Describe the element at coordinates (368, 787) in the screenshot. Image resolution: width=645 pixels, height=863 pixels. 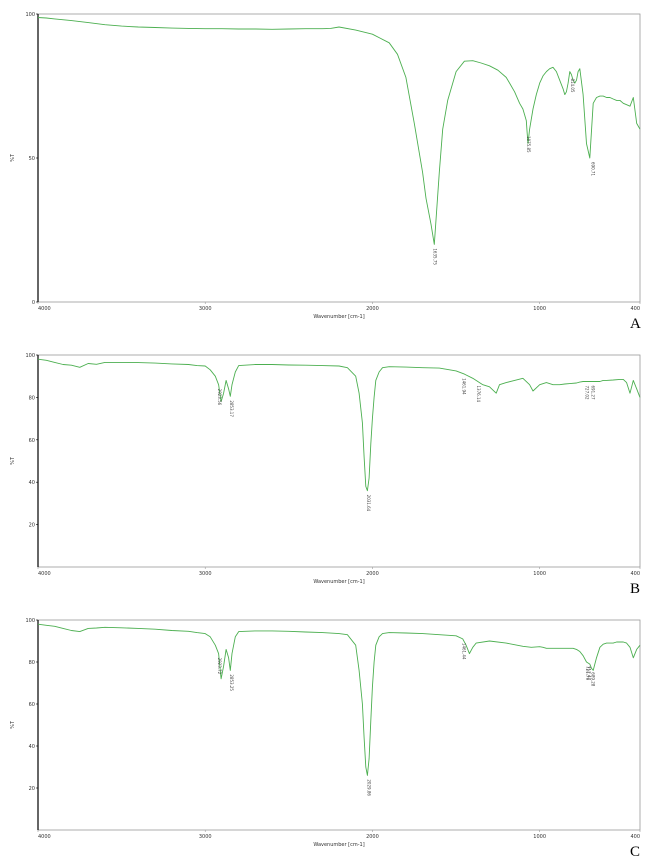
I see `peak-label: 2029.86` at that location.